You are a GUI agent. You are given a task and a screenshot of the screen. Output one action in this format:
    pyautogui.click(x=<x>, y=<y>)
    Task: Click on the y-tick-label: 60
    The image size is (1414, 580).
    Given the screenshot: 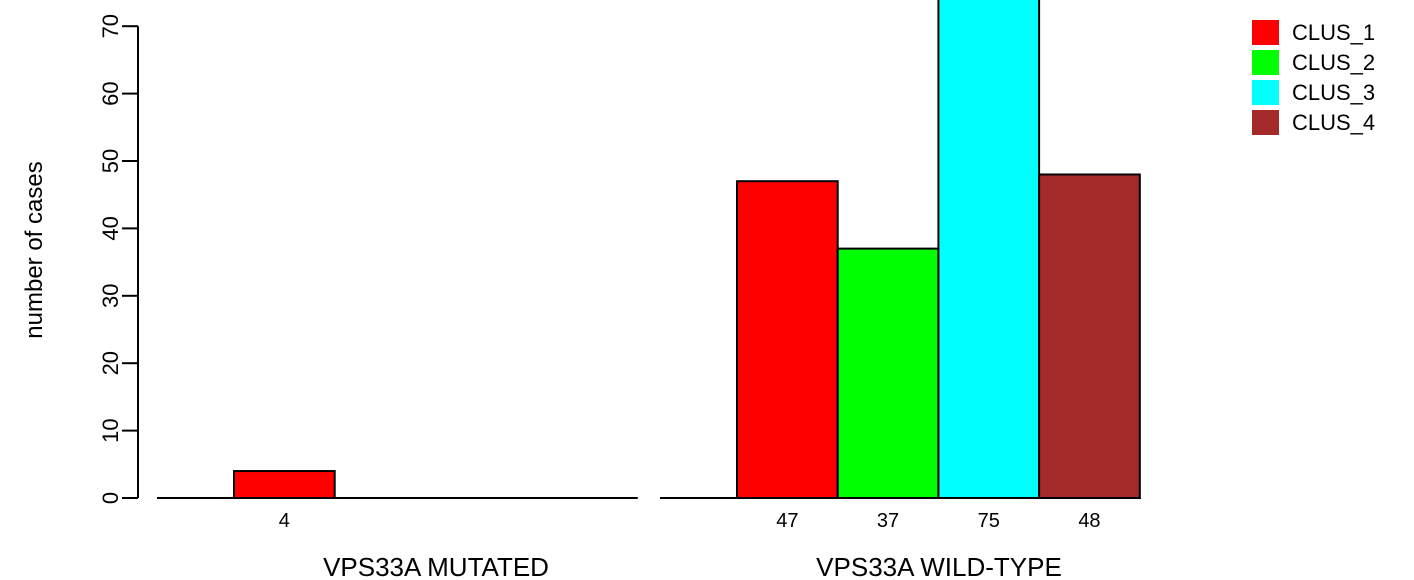 What is the action you would take?
    pyautogui.click(x=110, y=93)
    